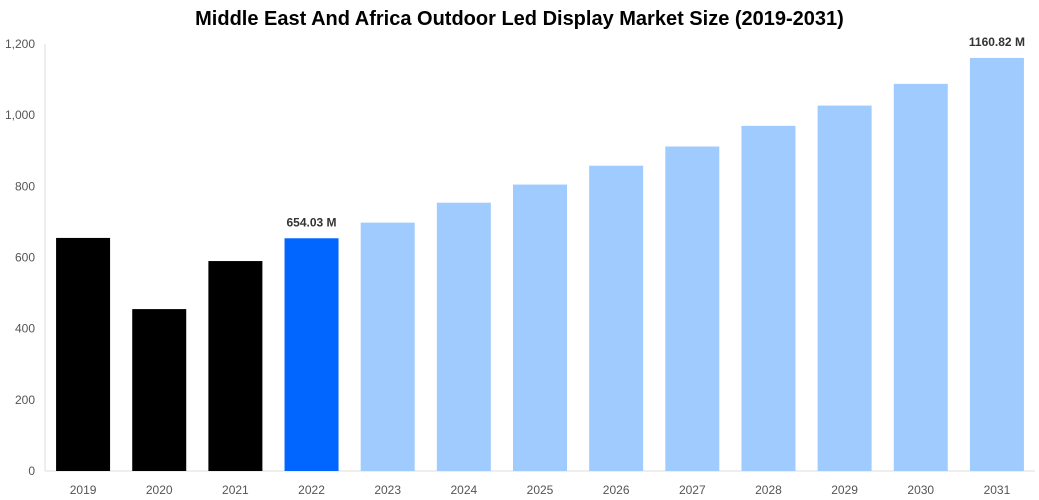  What do you see at coordinates (616, 318) in the screenshot?
I see `bar-2026` at bounding box center [616, 318].